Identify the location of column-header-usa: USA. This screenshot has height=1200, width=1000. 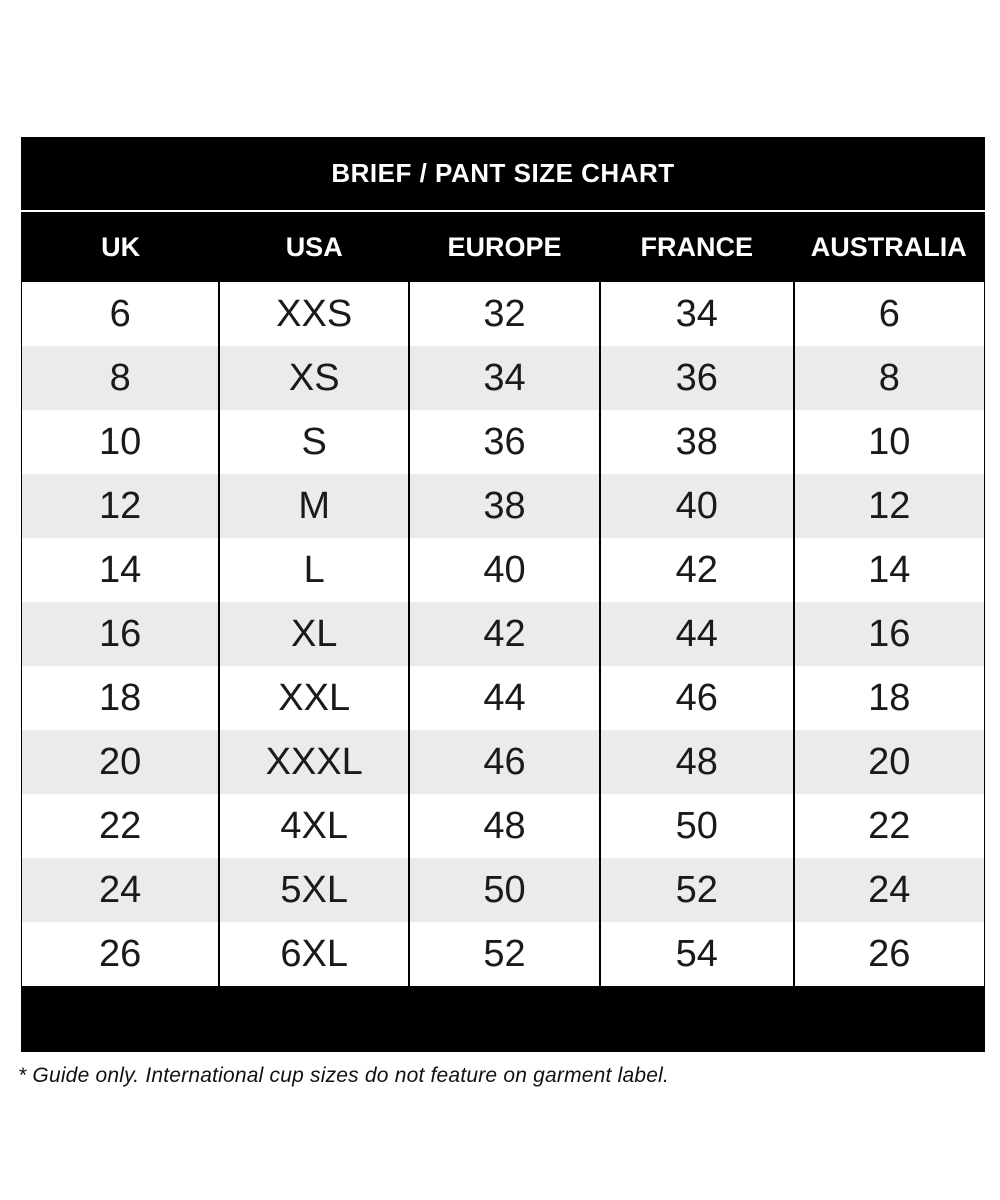
(314, 247).